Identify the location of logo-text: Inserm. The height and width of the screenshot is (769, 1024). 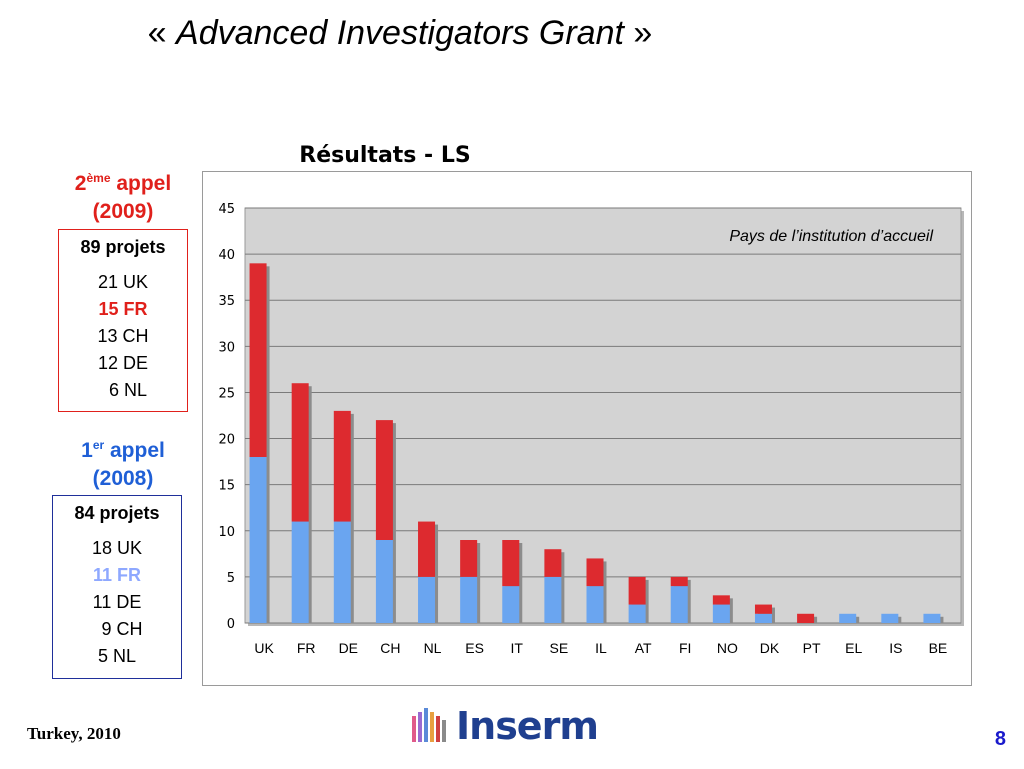
(527, 726).